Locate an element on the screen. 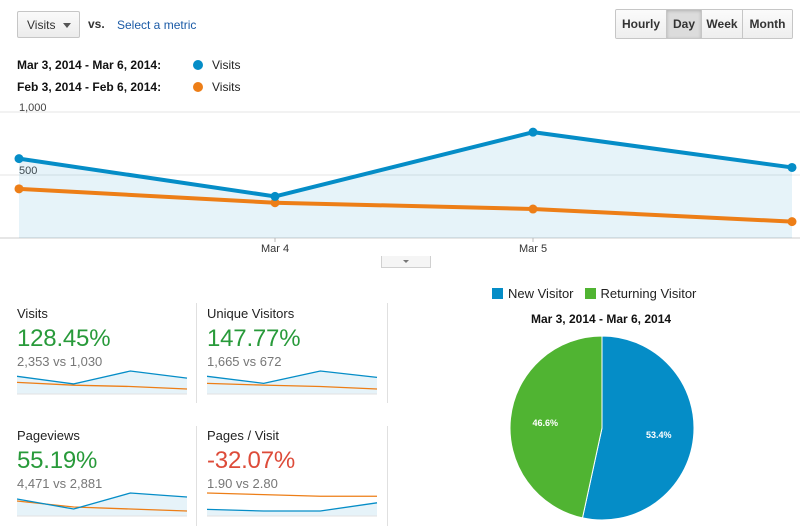 The height and width of the screenshot is (529, 800). pie-legend: New Visitor Returning Visitor is located at coordinates (599, 293).